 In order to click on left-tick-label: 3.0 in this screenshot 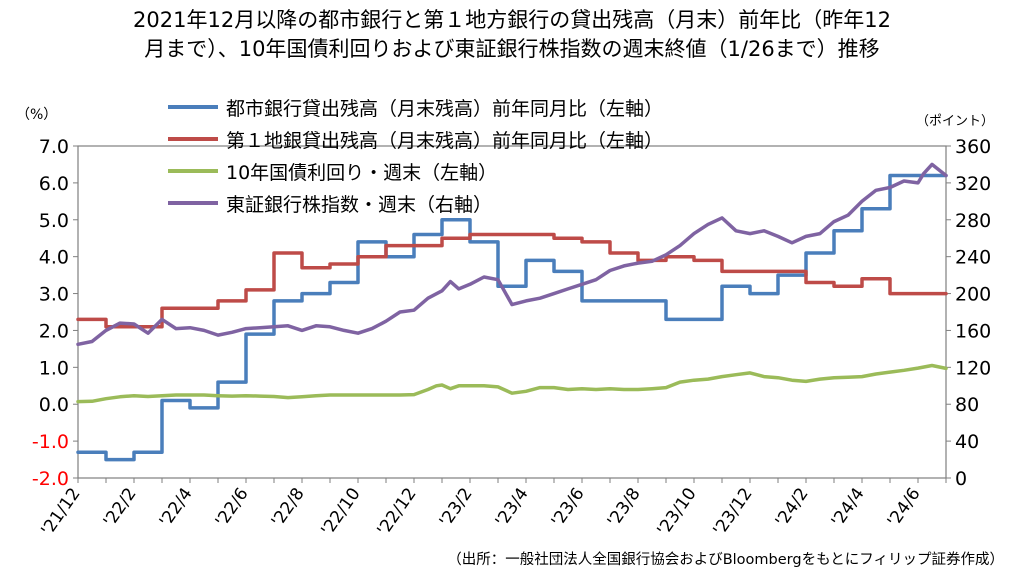, I will do `click(54, 295)`.